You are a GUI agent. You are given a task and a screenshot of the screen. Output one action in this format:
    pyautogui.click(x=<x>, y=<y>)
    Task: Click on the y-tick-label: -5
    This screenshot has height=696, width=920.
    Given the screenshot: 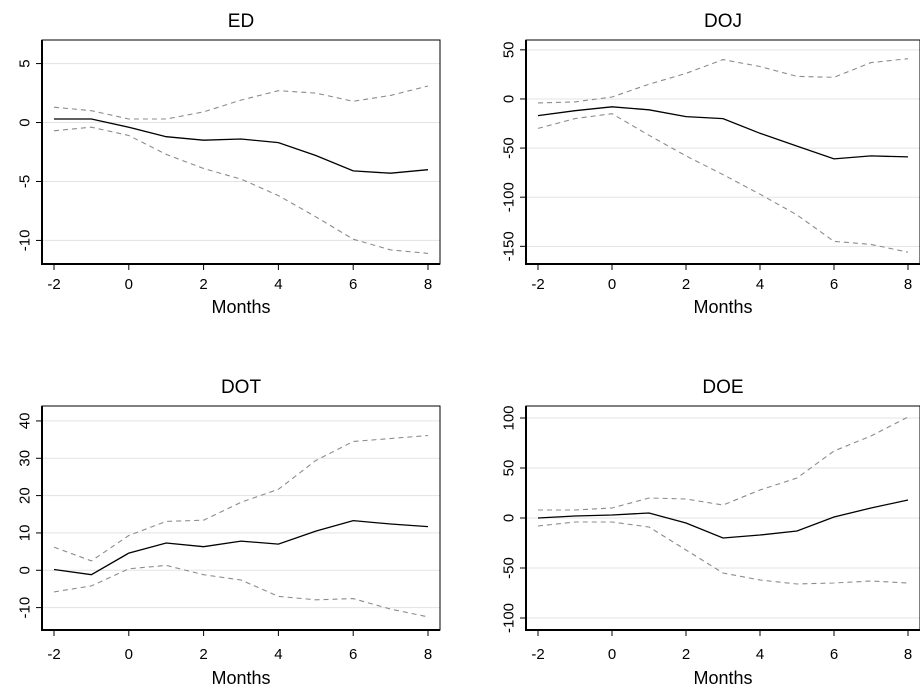 What is the action you would take?
    pyautogui.click(x=25, y=181)
    